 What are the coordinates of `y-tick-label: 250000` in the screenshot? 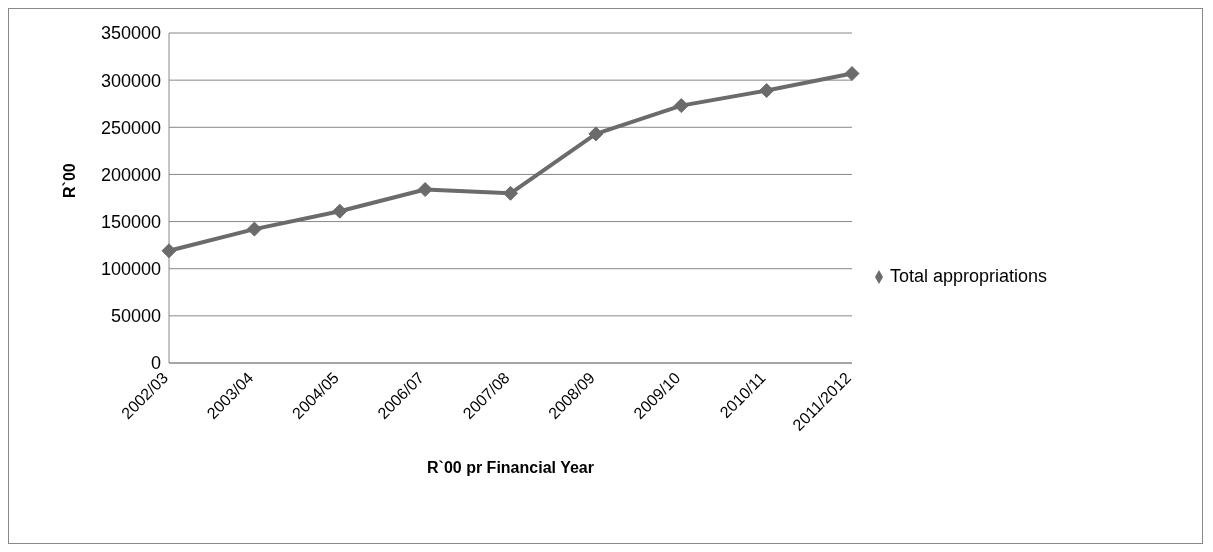 It's located at (130, 127).